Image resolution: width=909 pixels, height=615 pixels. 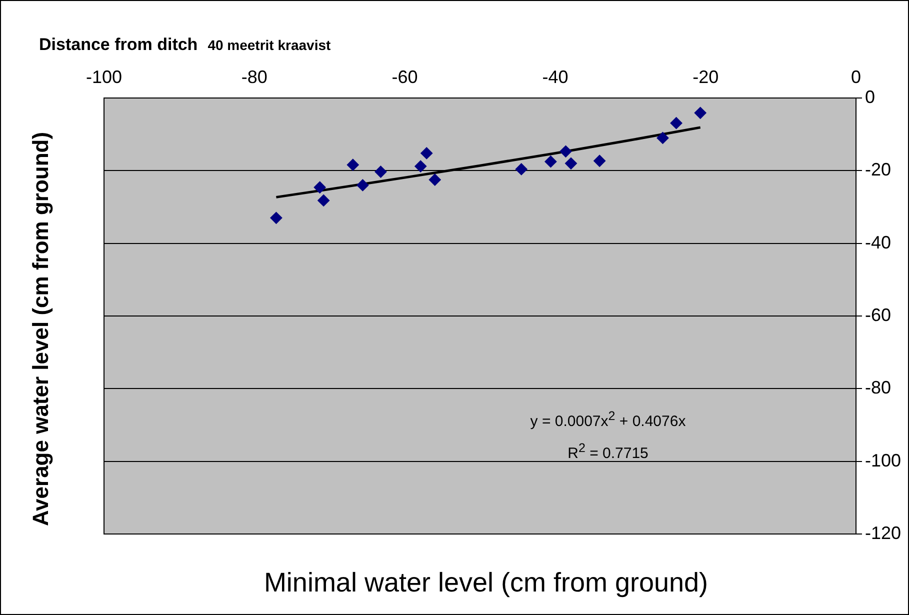 I want to click on x-tick-label: 0, so click(x=856, y=77).